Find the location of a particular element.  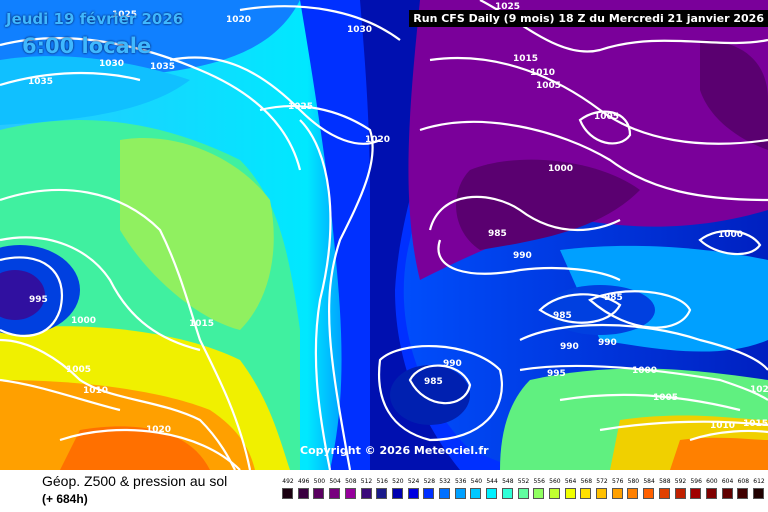

scale-label: 524 is located at coordinates (413, 481).